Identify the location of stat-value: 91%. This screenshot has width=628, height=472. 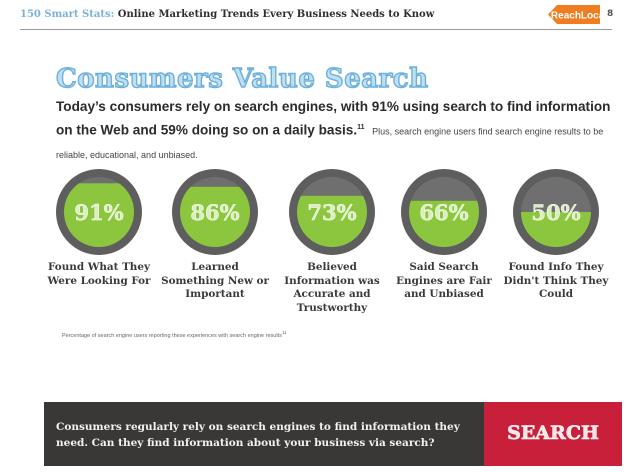
(98, 212).